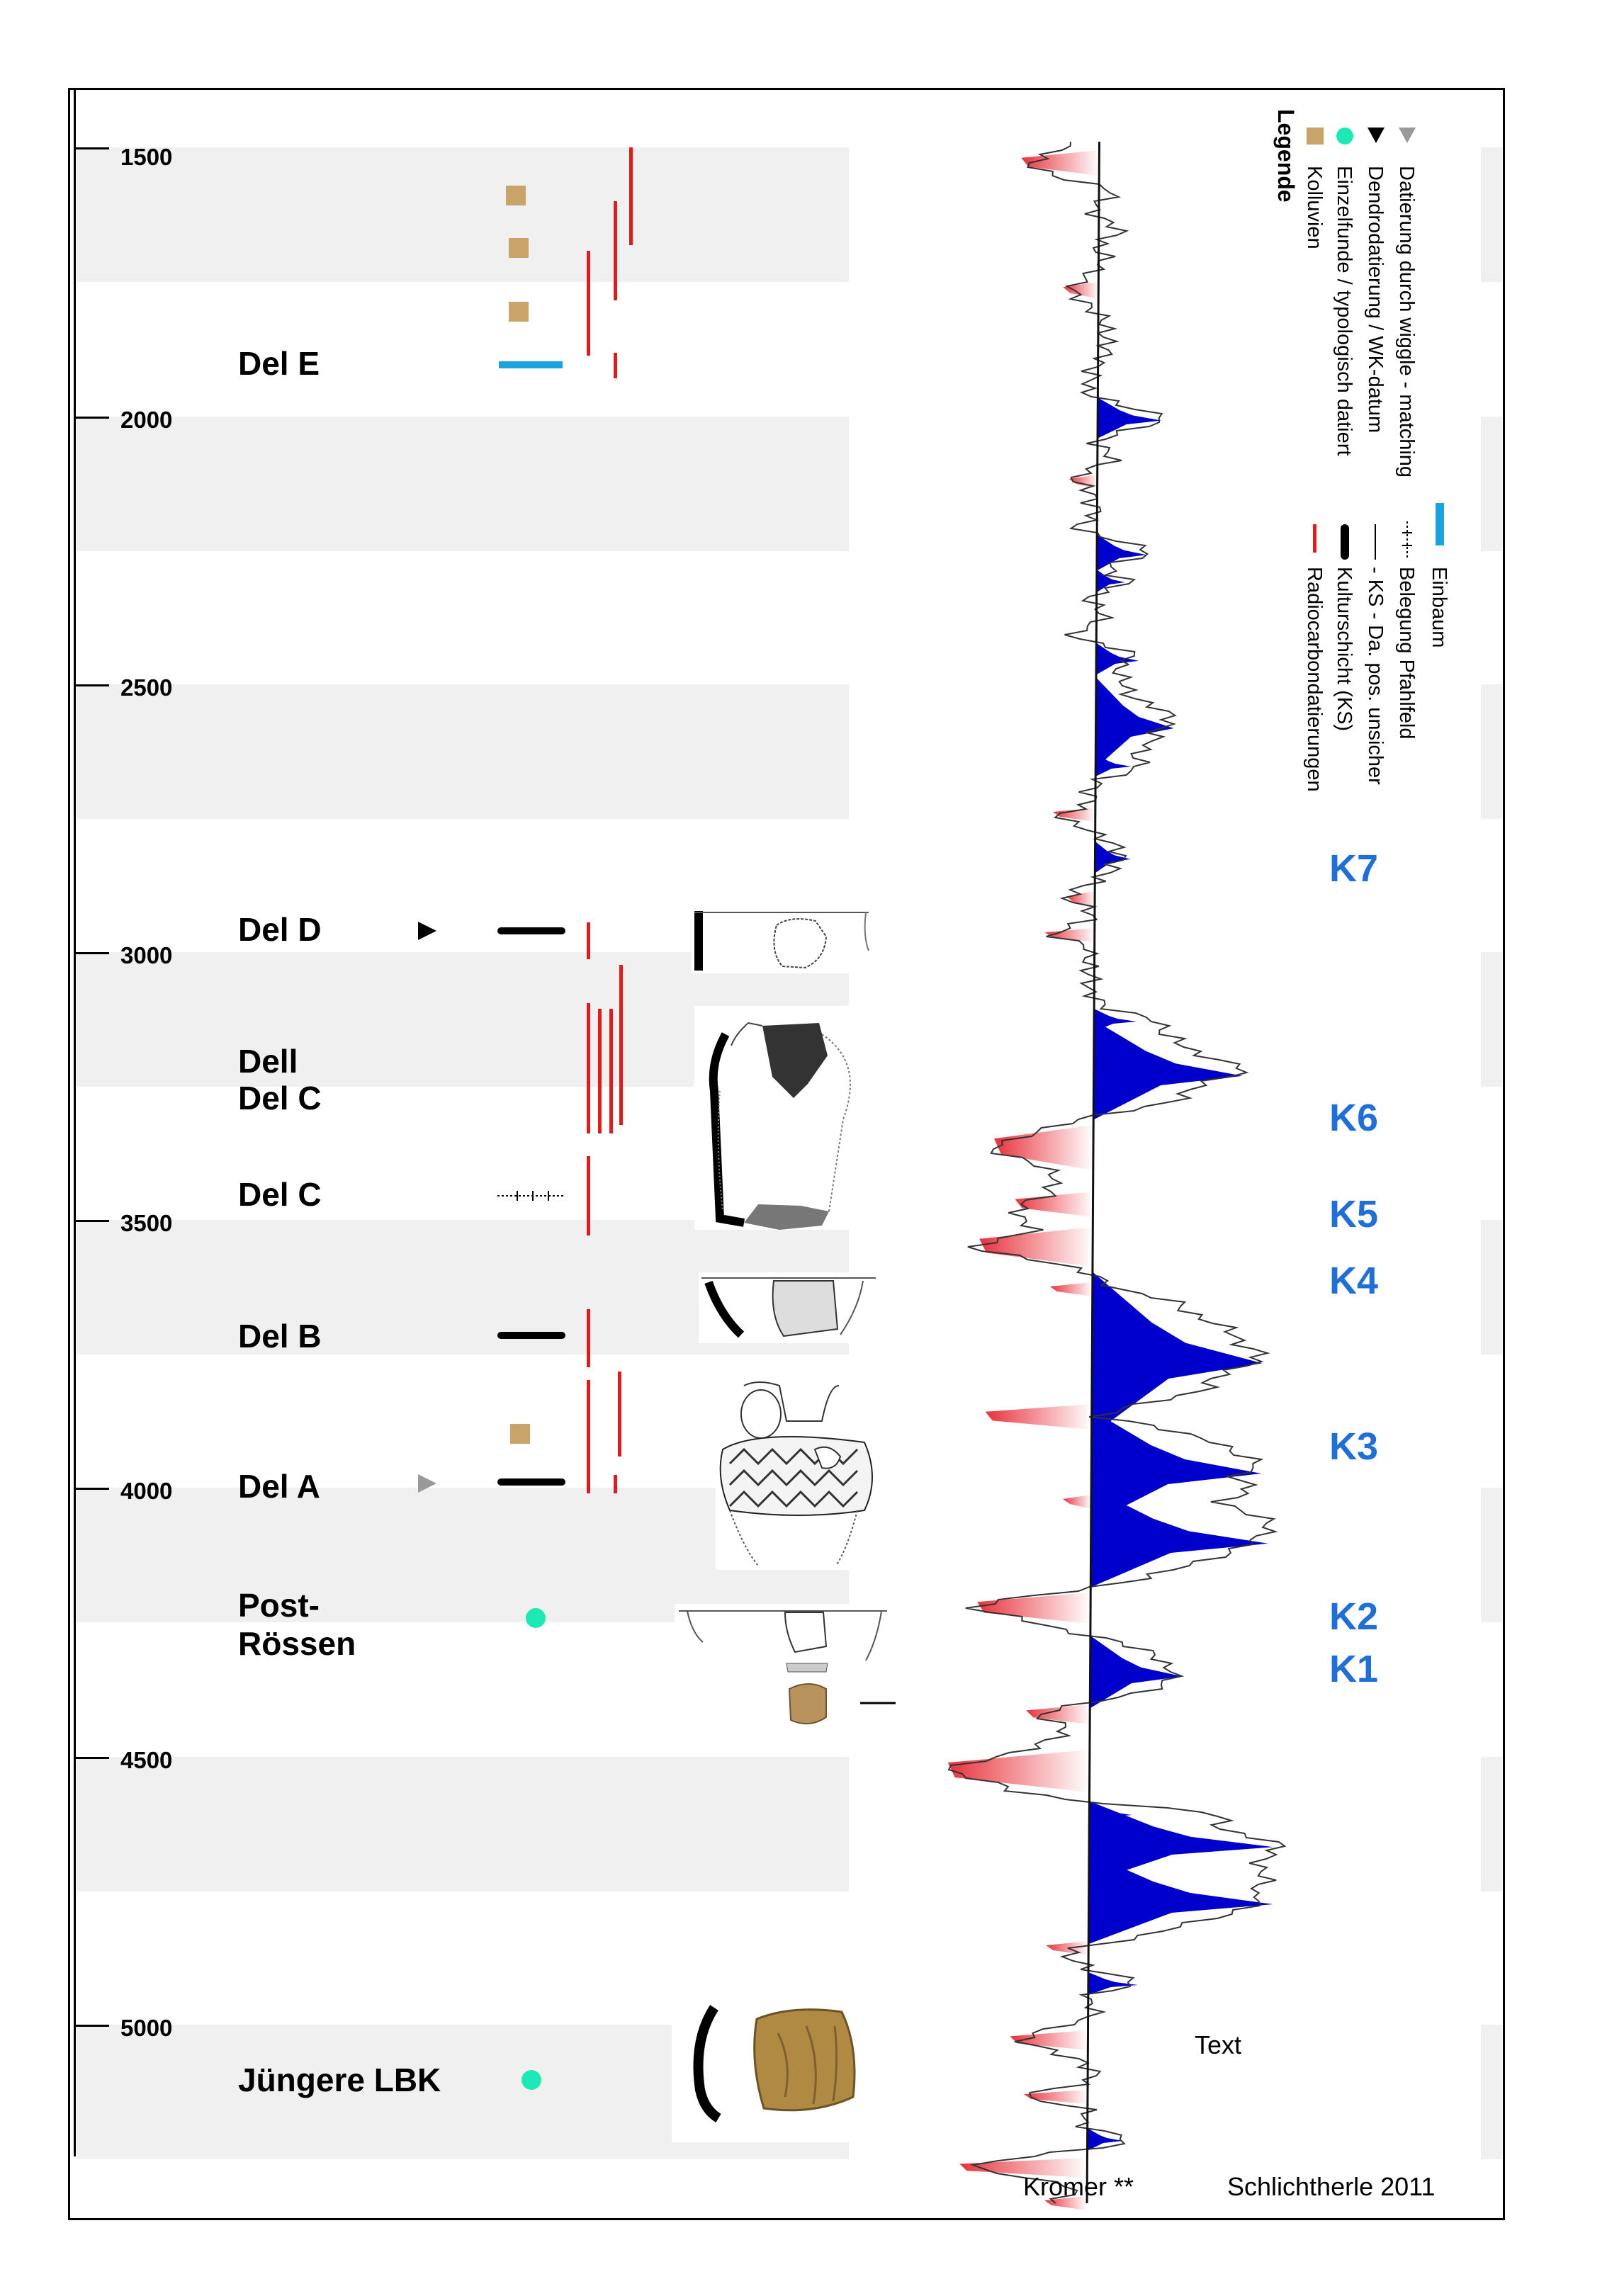  Describe the element at coordinates (146, 955) in the screenshot. I see `year-label: 3000` at that location.